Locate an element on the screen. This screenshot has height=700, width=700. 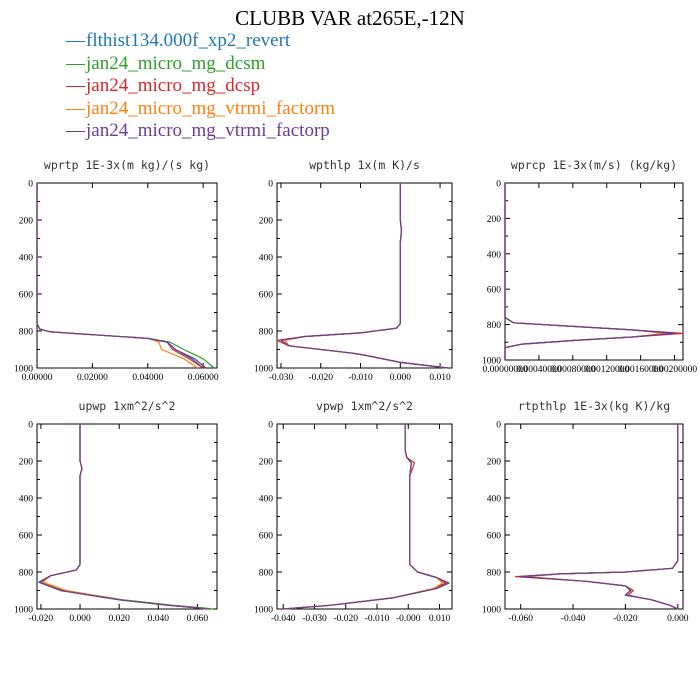
legend-label: flthist134.000f_xp2_revert is located at coordinates (188, 40).